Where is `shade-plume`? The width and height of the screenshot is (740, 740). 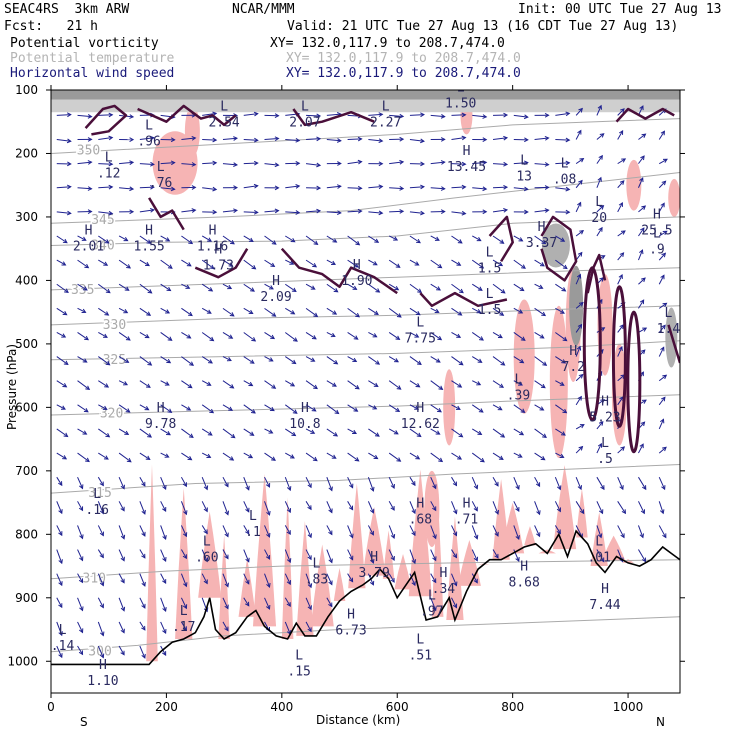 shade-plume is located at coordinates (184, 563).